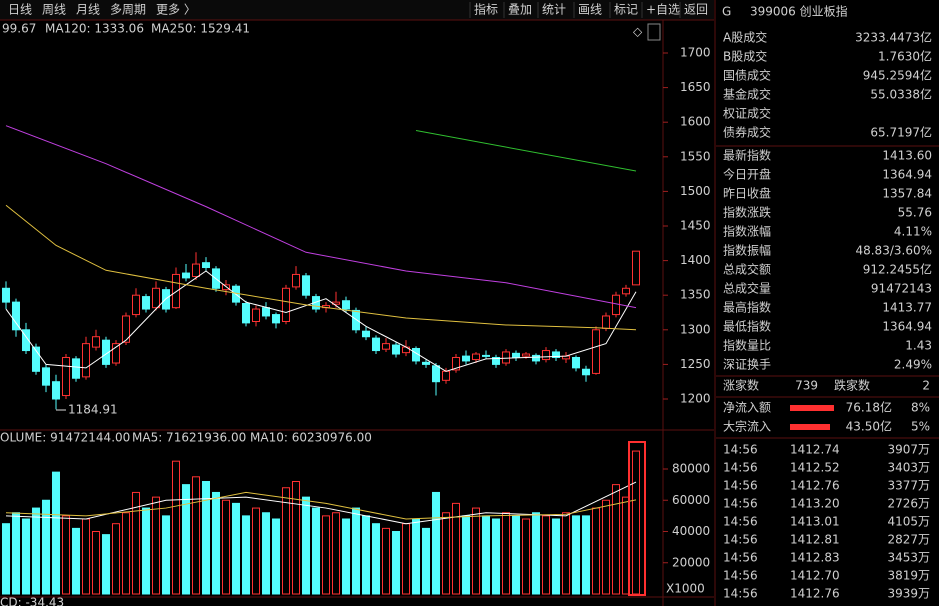  What do you see at coordinates (747, 345) in the screenshot?
I see `panel-label: 指数量比` at bounding box center [747, 345].